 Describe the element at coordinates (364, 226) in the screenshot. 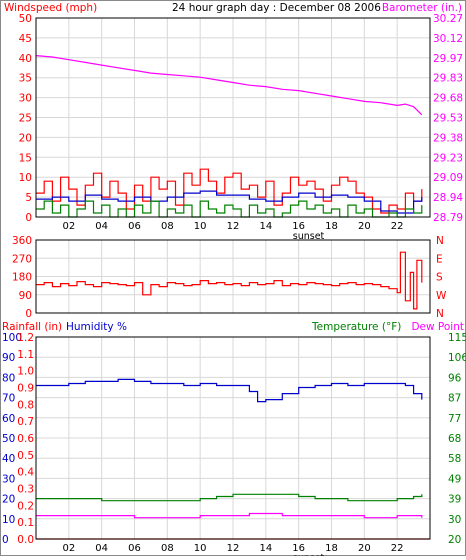

I see `wind-x-tick-20: 20` at that location.